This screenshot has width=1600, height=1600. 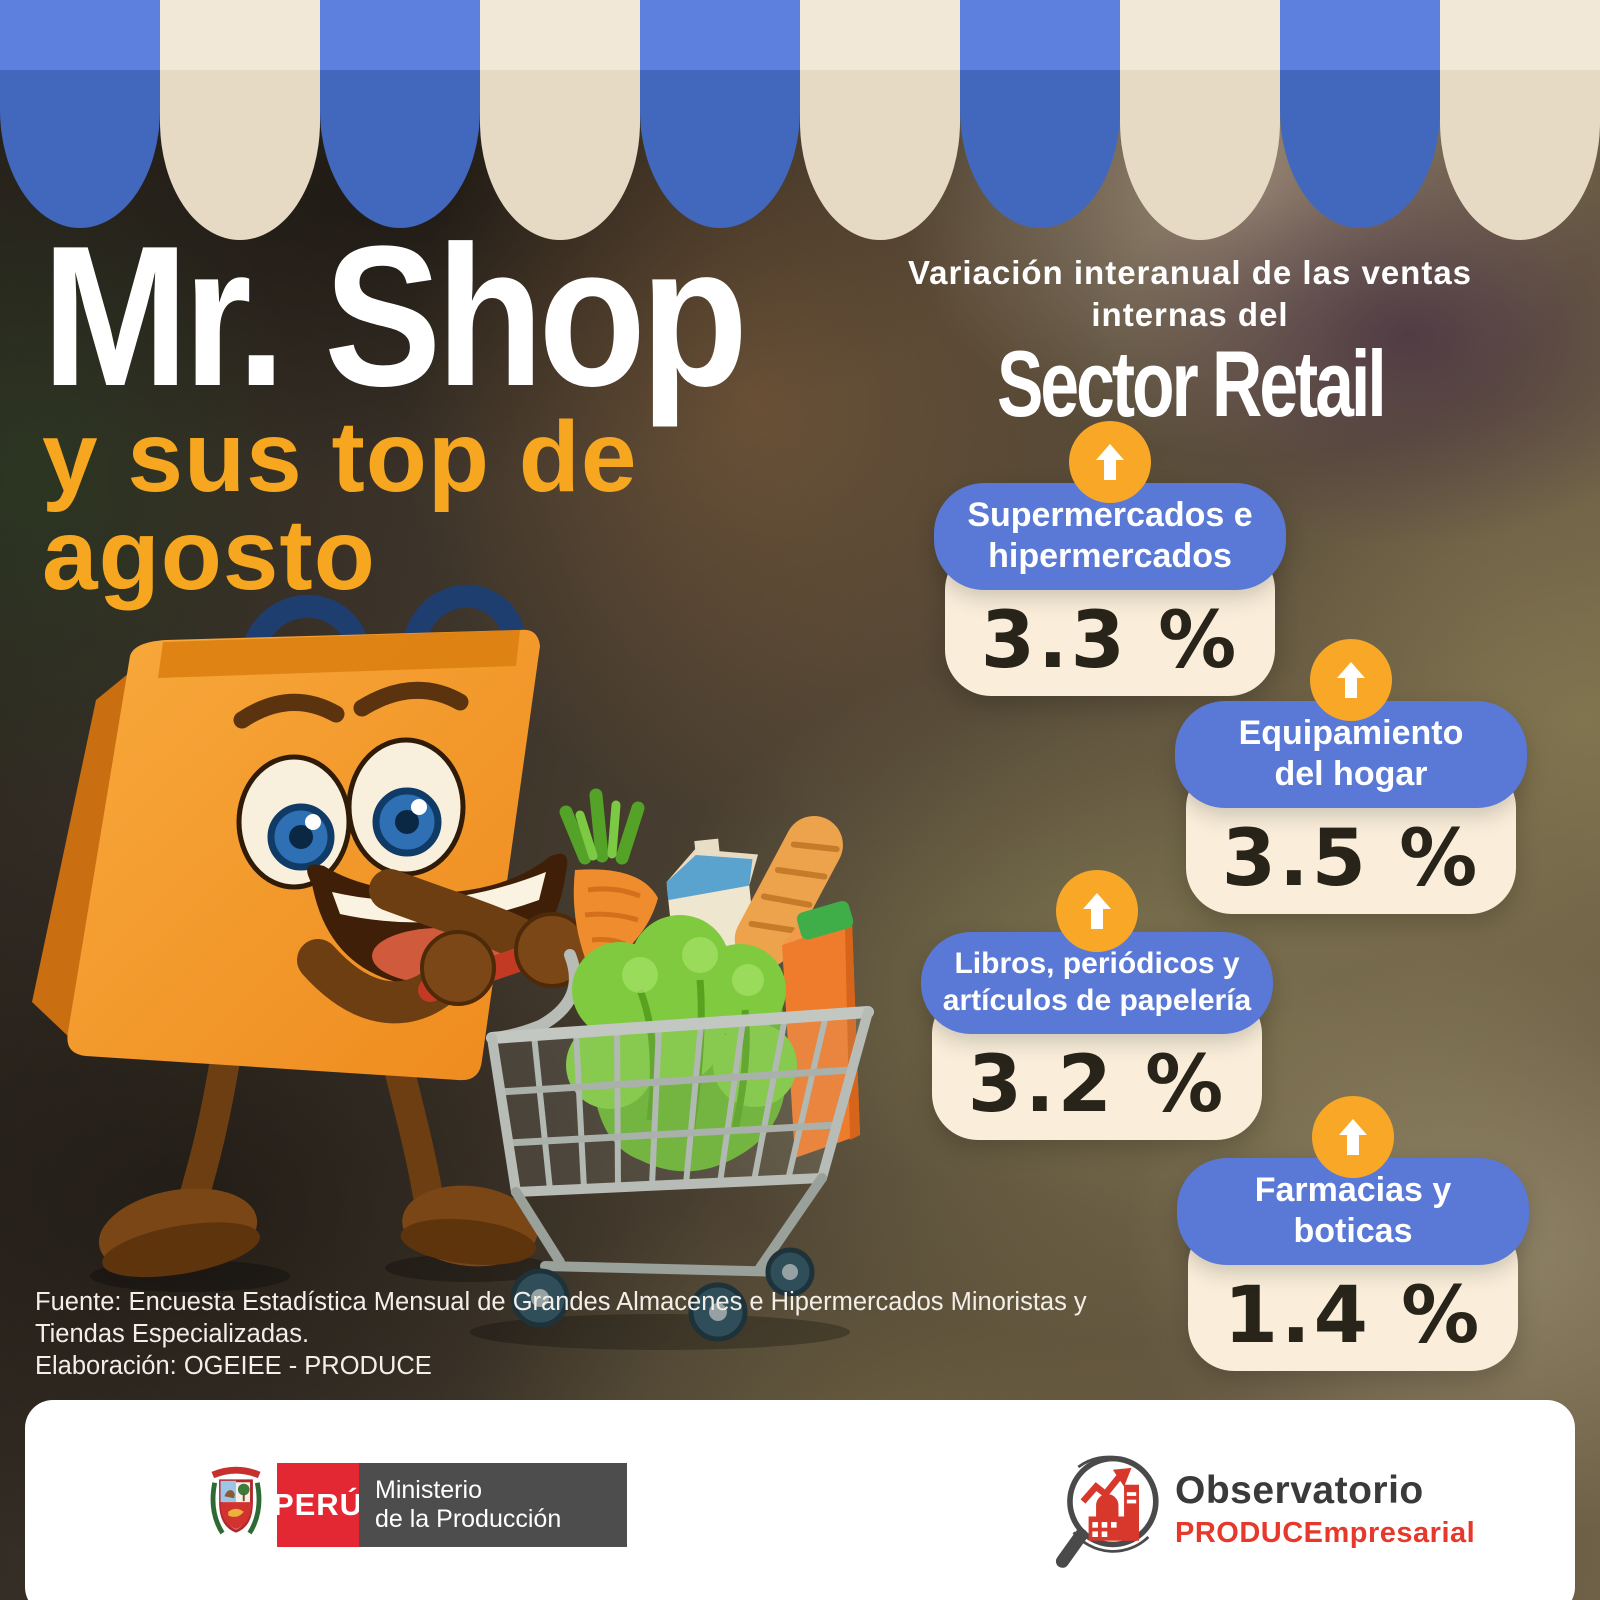 What do you see at coordinates (317, 1505) in the screenshot?
I see `peru-label-box: PERÚ` at bounding box center [317, 1505].